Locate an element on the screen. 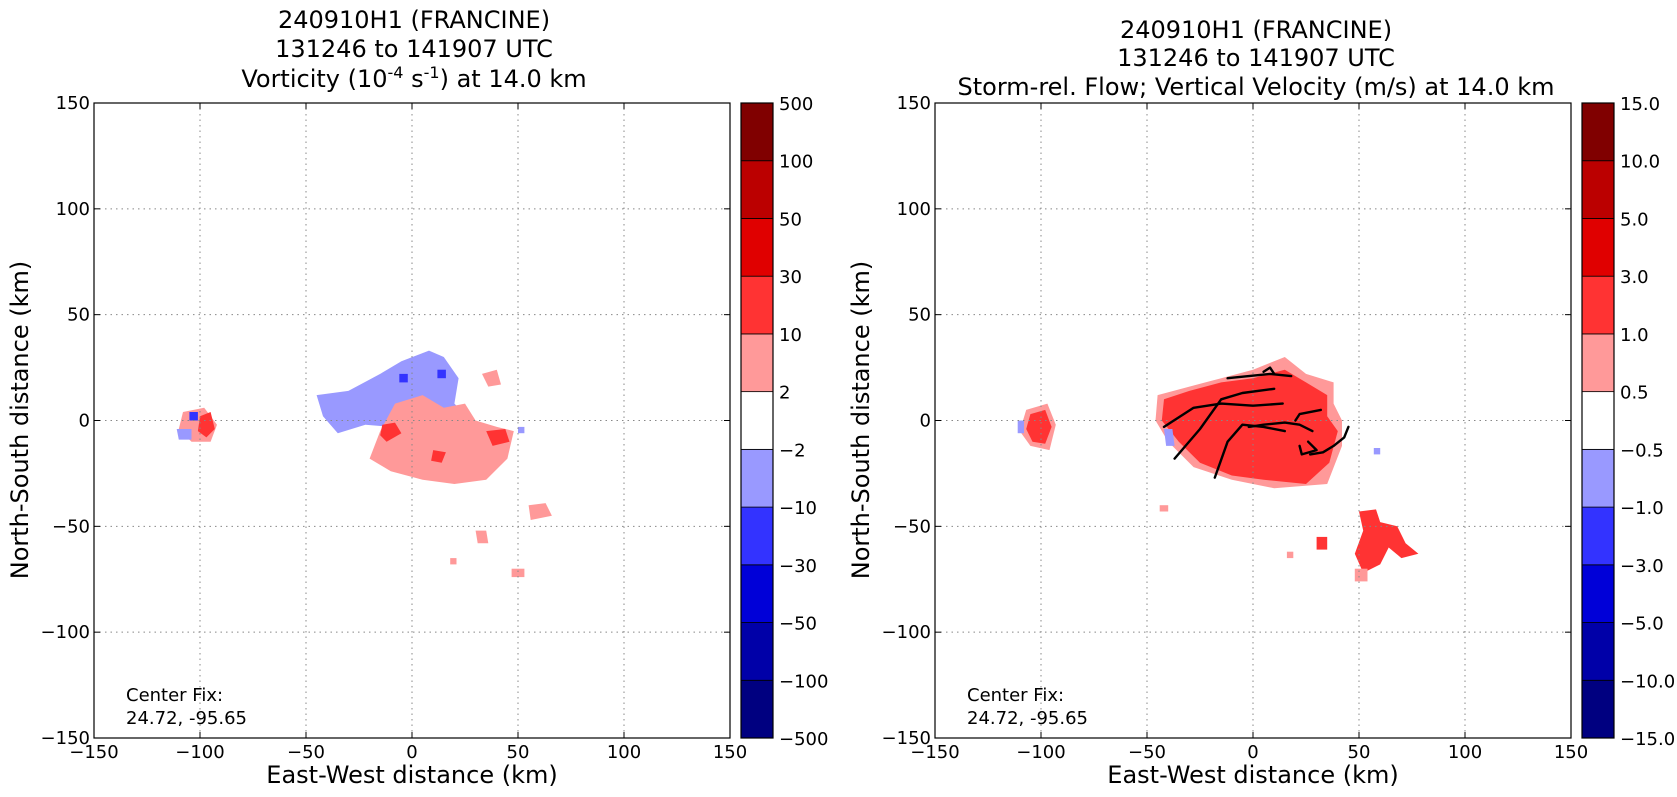 This screenshot has height=797, width=1677. right-colorbar-label-5: −0.5 is located at coordinates (1642, 450).